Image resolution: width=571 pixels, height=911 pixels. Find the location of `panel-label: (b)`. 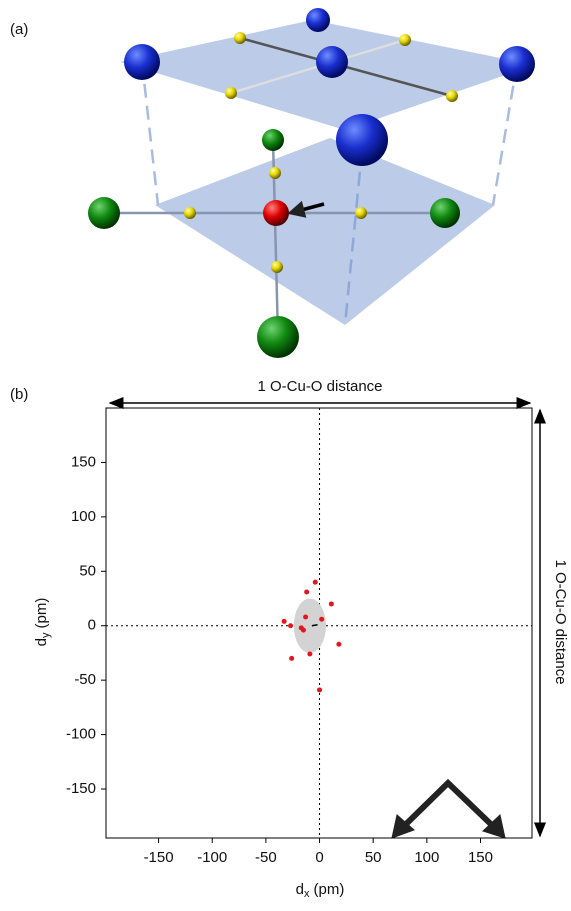

panel-label: (b) is located at coordinates (19, 394).